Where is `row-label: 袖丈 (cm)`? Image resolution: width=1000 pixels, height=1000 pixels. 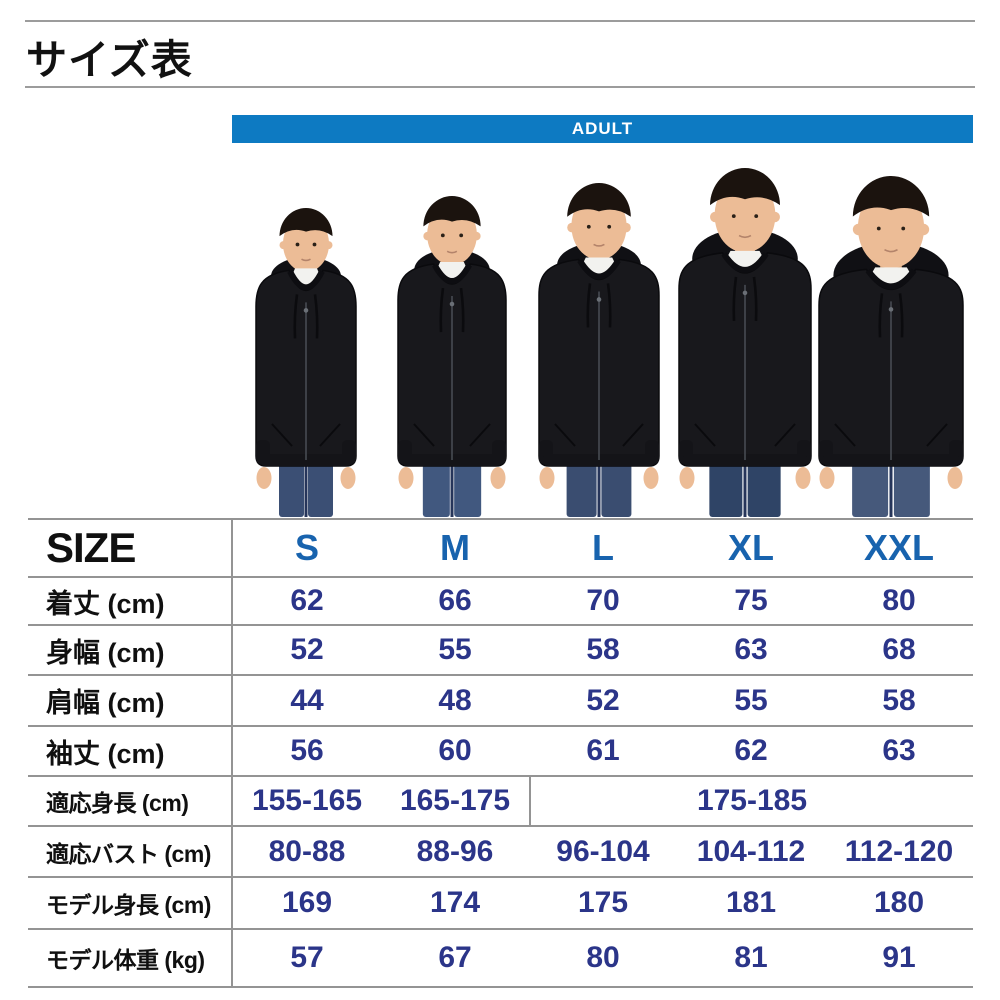
row-label: 袖丈 (cm) is located at coordinates (130, 751).